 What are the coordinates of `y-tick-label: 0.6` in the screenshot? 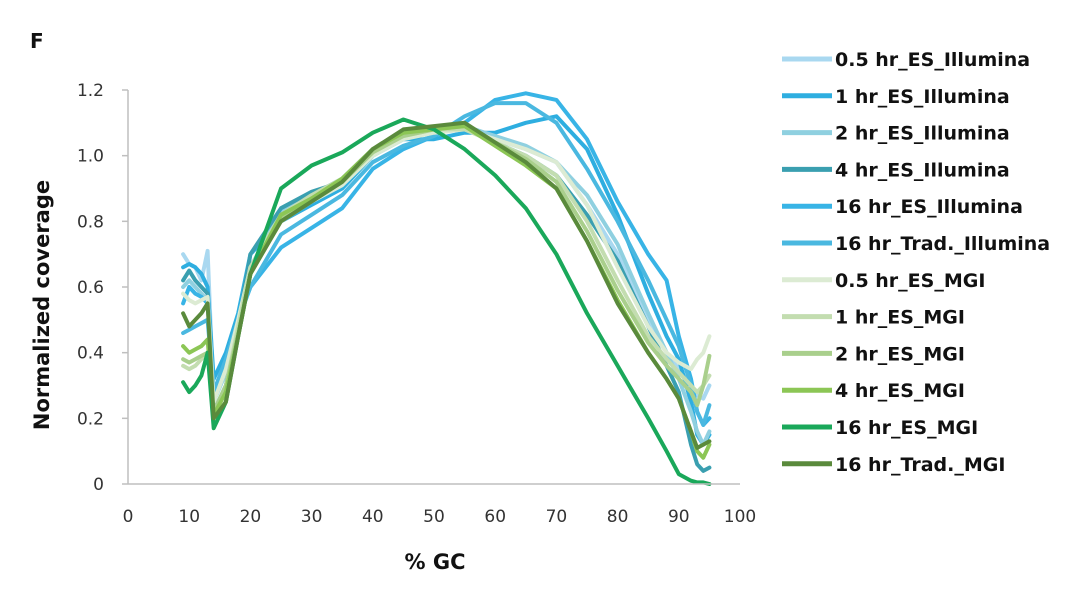 It's located at (90, 288).